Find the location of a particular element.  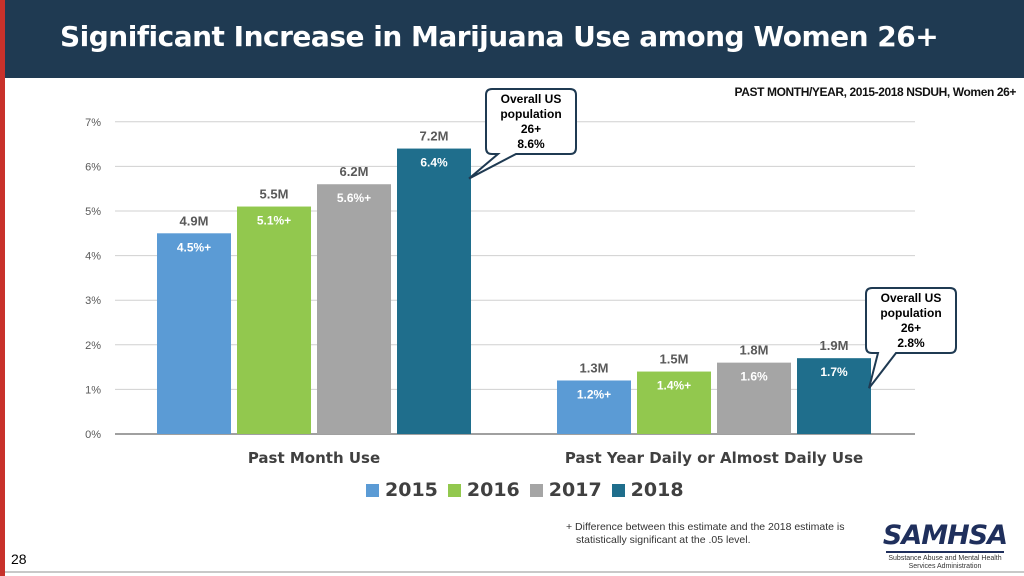

bar-count-label: 1.8M is located at coordinates (754, 350).